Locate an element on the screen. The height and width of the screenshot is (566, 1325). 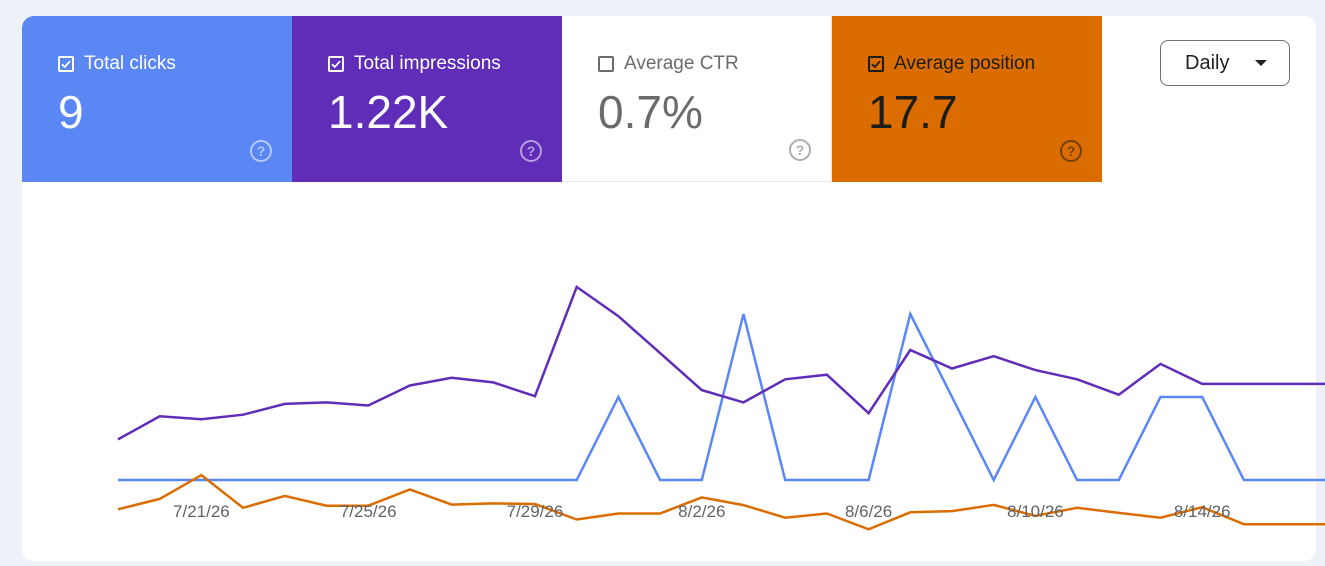
metric-label: Total clicks is located at coordinates (130, 63).